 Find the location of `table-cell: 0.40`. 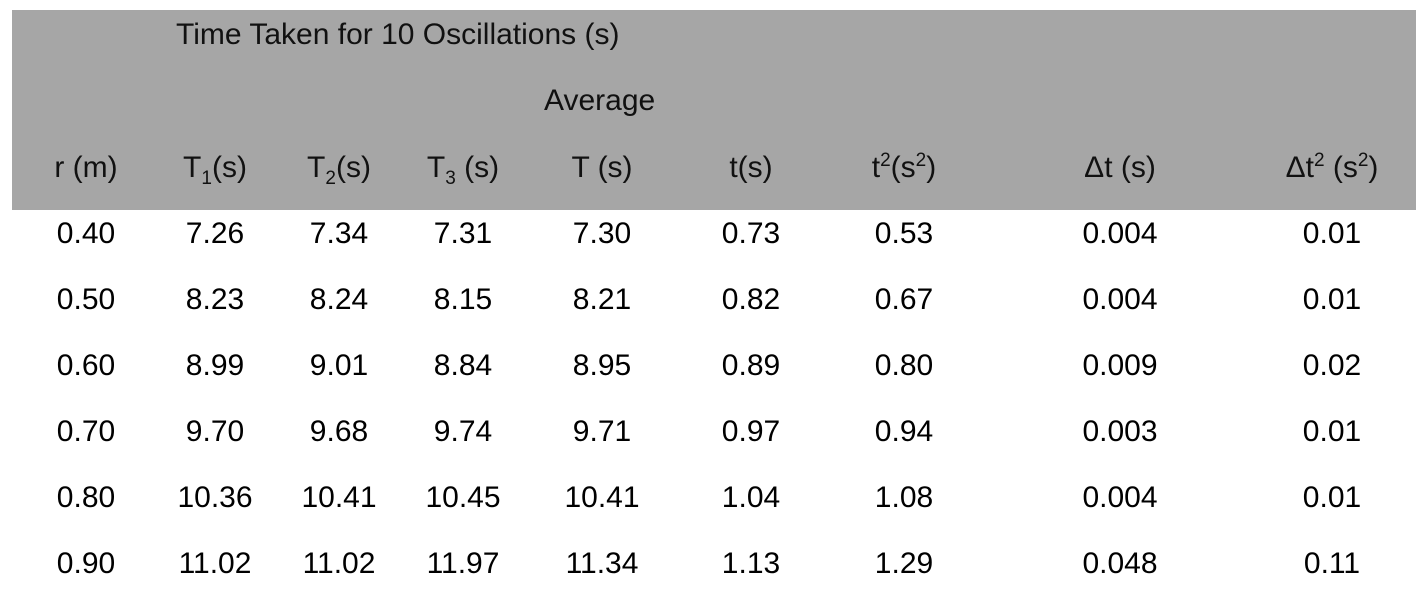

table-cell: 0.40 is located at coordinates (86, 233).